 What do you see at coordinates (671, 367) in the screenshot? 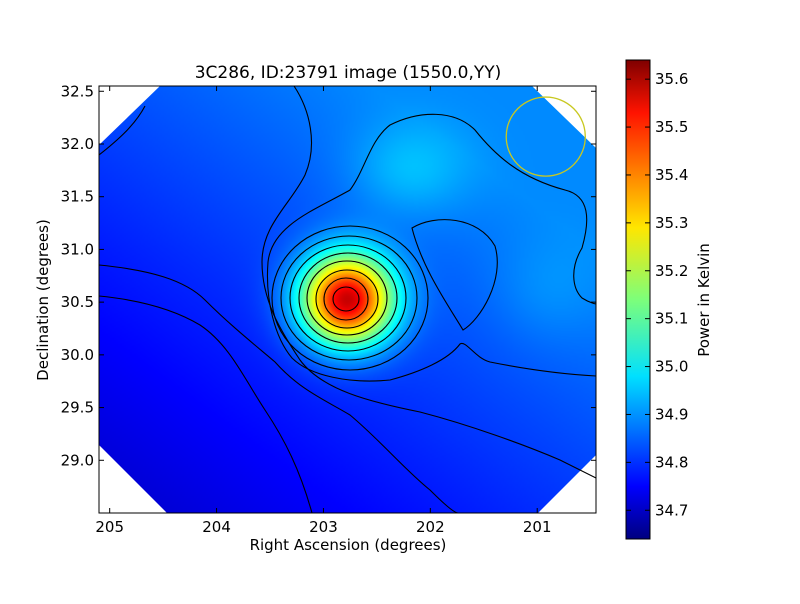
I see `colorbar-tick-label: 35.0` at bounding box center [671, 367].